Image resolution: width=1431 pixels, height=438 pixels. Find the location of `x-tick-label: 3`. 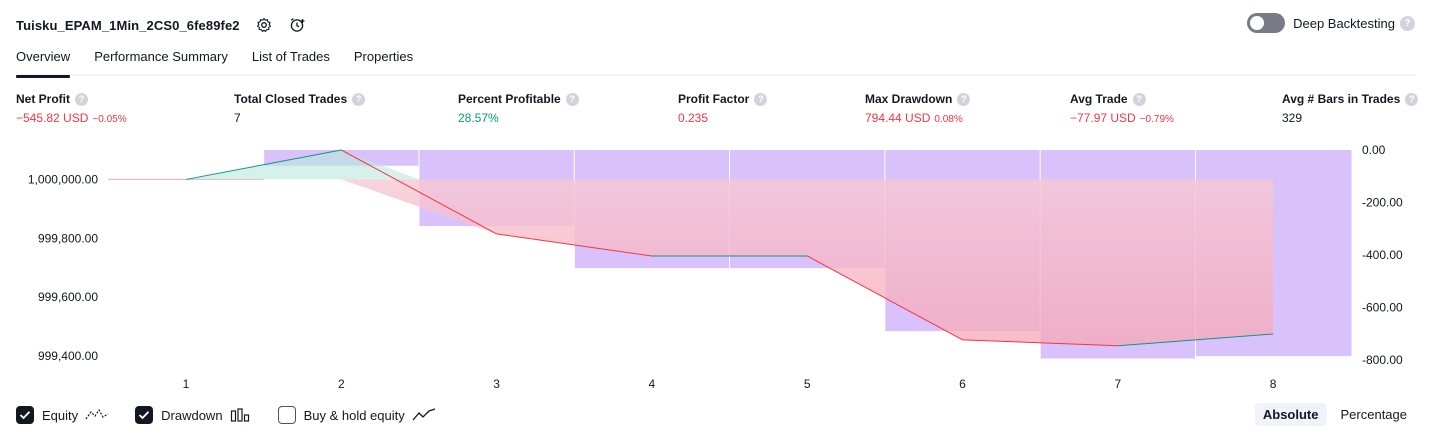

x-tick-label: 3 is located at coordinates (496, 384).